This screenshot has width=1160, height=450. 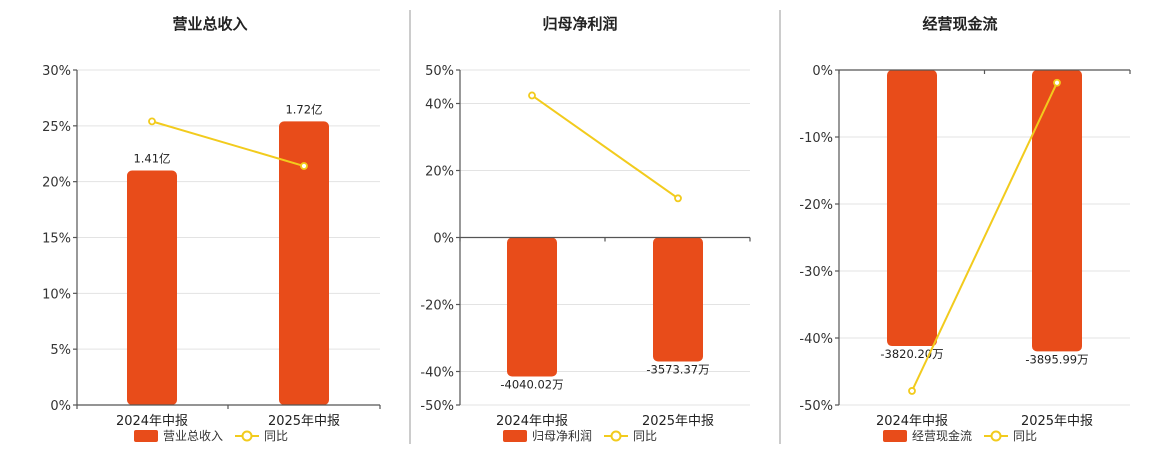 What do you see at coordinates (56, 71) in the screenshot?
I see `y-tick-label: 30%` at bounding box center [56, 71].